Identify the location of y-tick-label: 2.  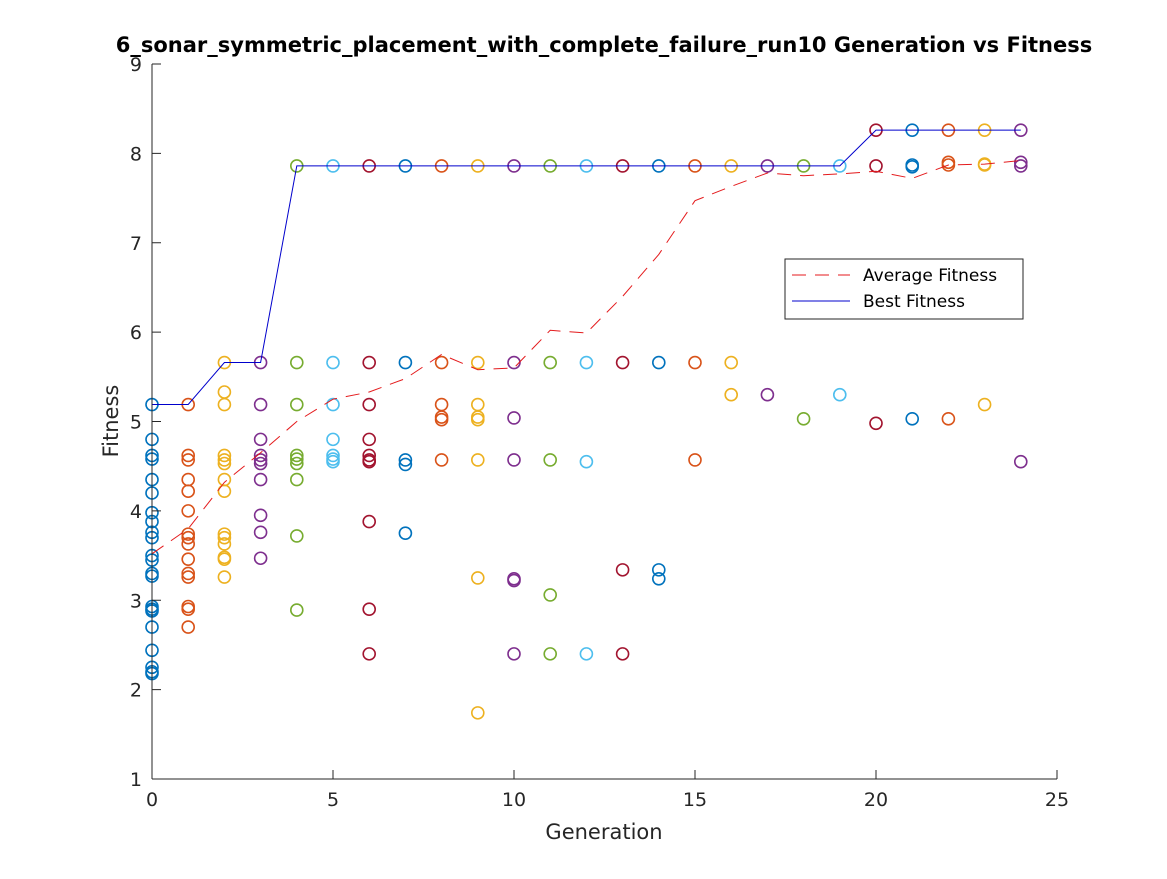
(136, 691).